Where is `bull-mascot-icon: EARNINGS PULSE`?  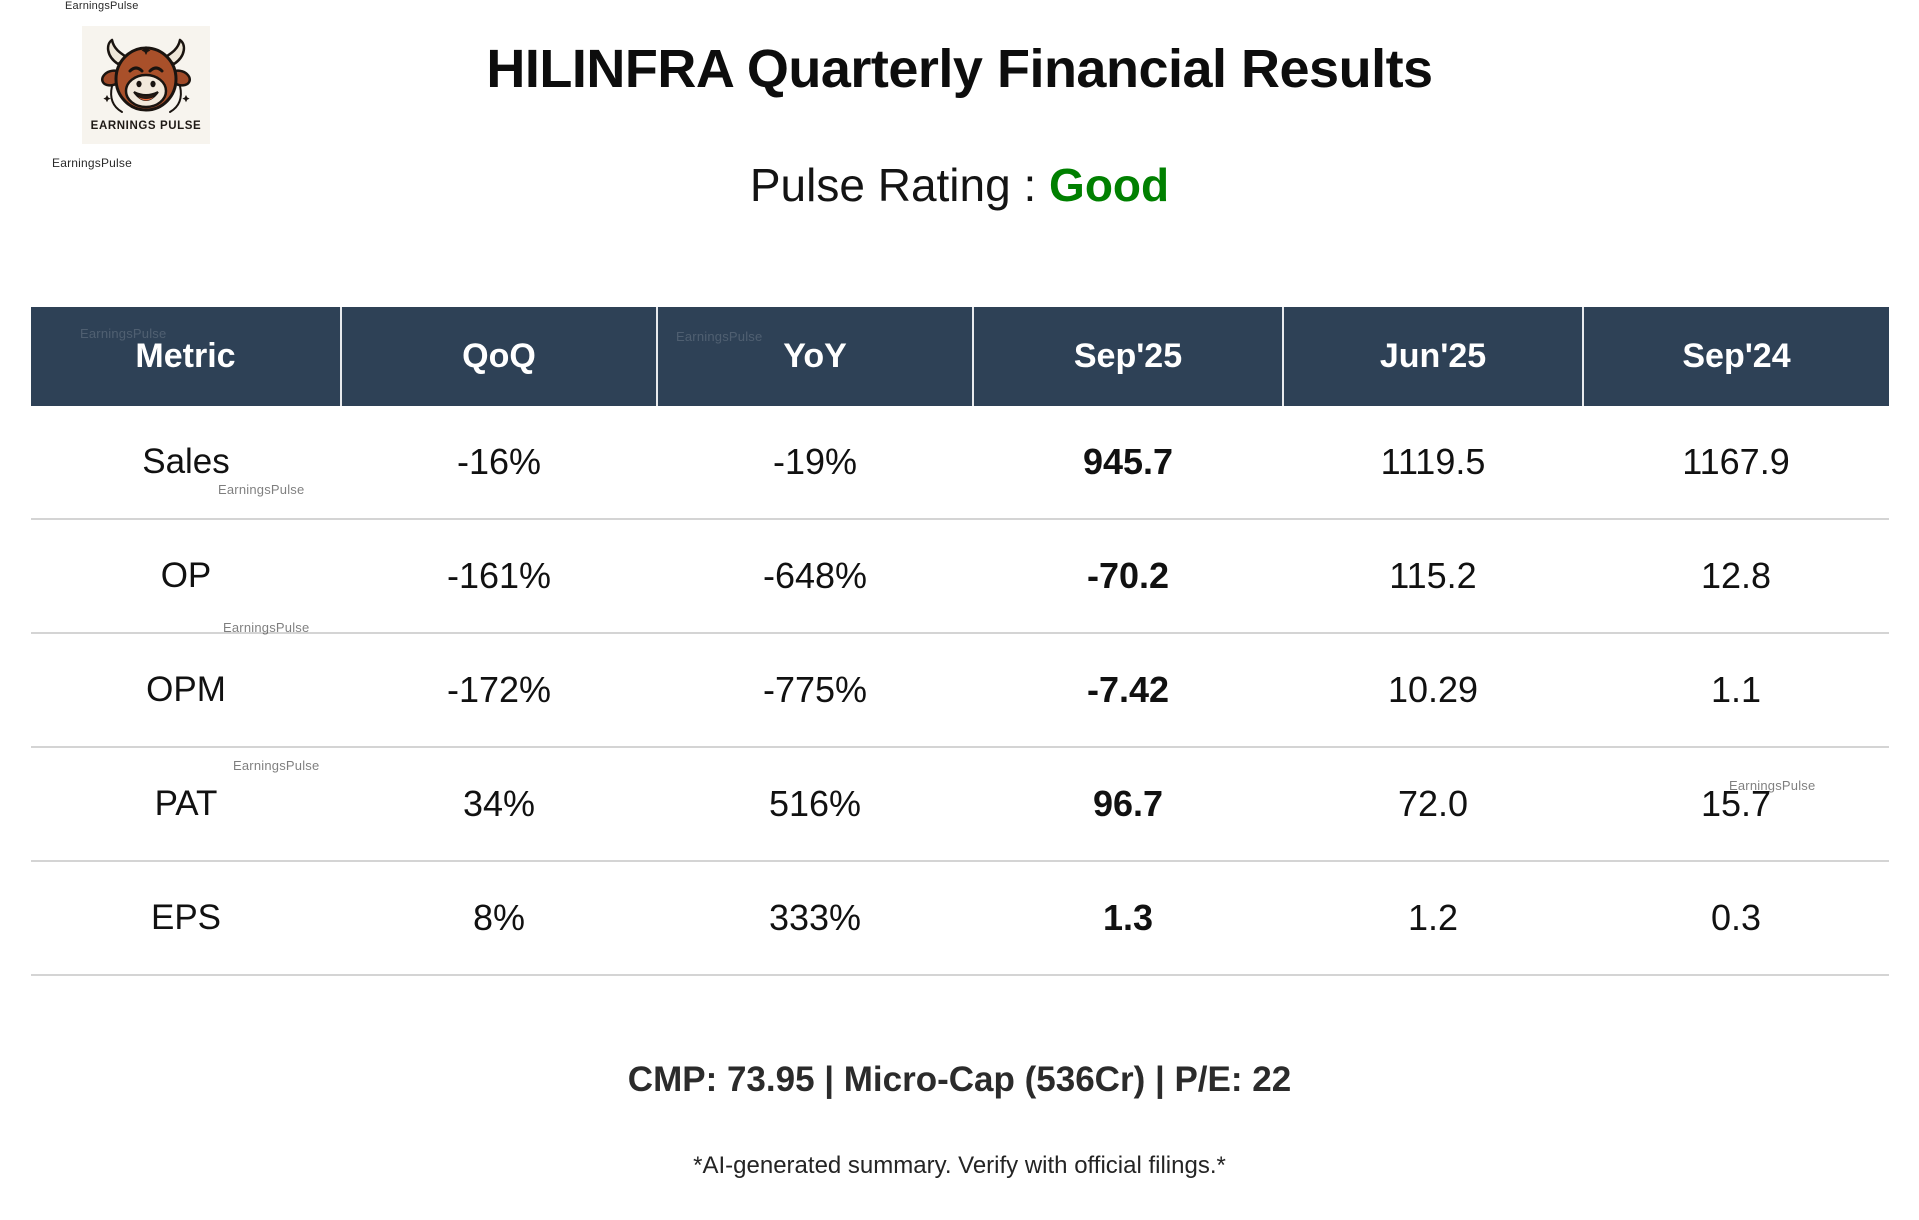 bull-mascot-icon: EARNINGS PULSE is located at coordinates (146, 85).